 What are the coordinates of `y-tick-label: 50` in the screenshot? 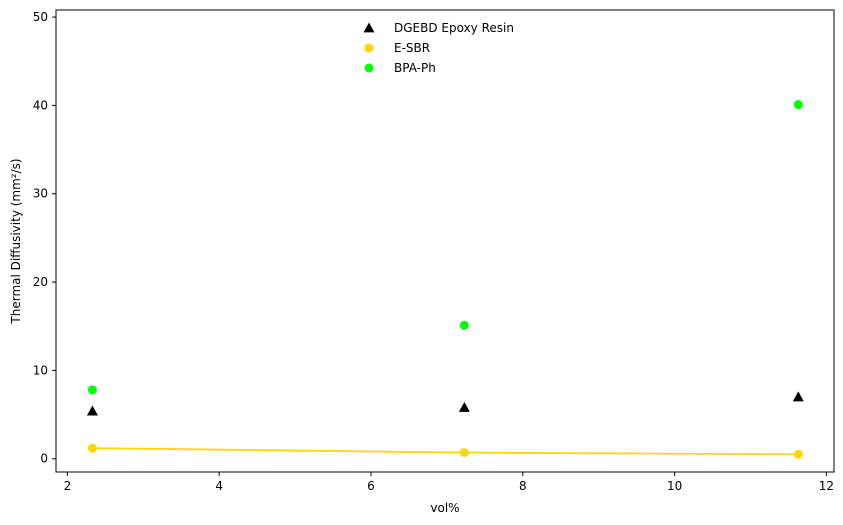 It's located at (40, 17).